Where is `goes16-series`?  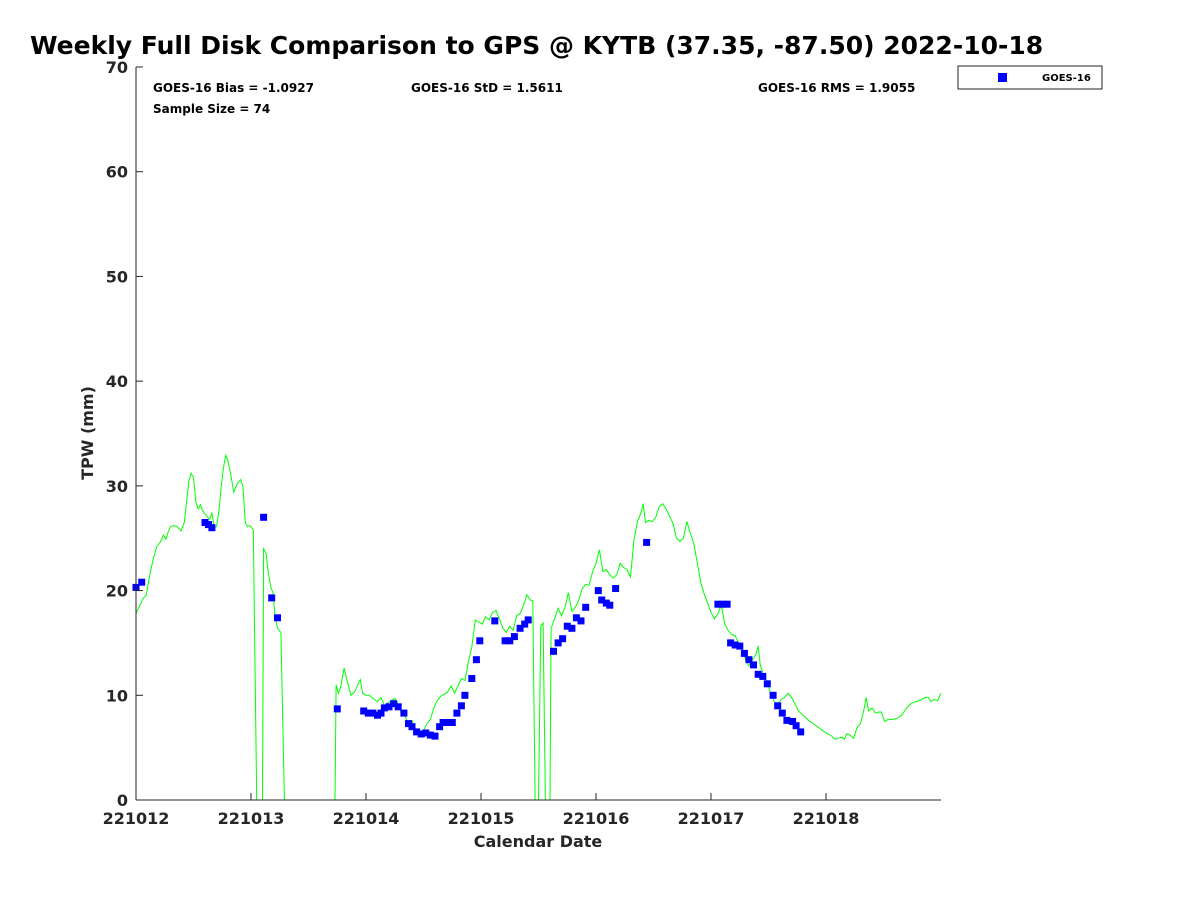
goes16-series is located at coordinates (468, 626).